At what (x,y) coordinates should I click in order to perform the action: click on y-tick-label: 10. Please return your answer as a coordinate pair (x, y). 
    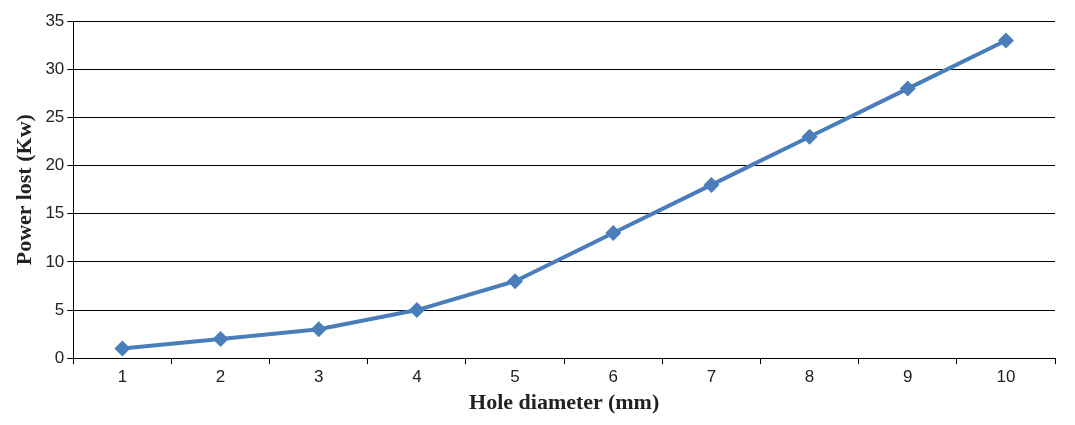
    Looking at the image, I should click on (55, 261).